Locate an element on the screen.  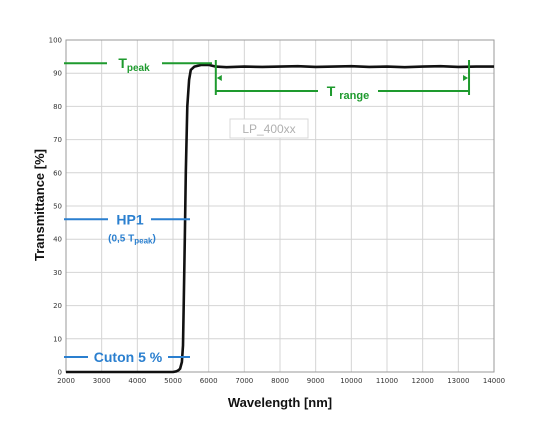
y-tick-label: 50 is located at coordinates (57, 207).